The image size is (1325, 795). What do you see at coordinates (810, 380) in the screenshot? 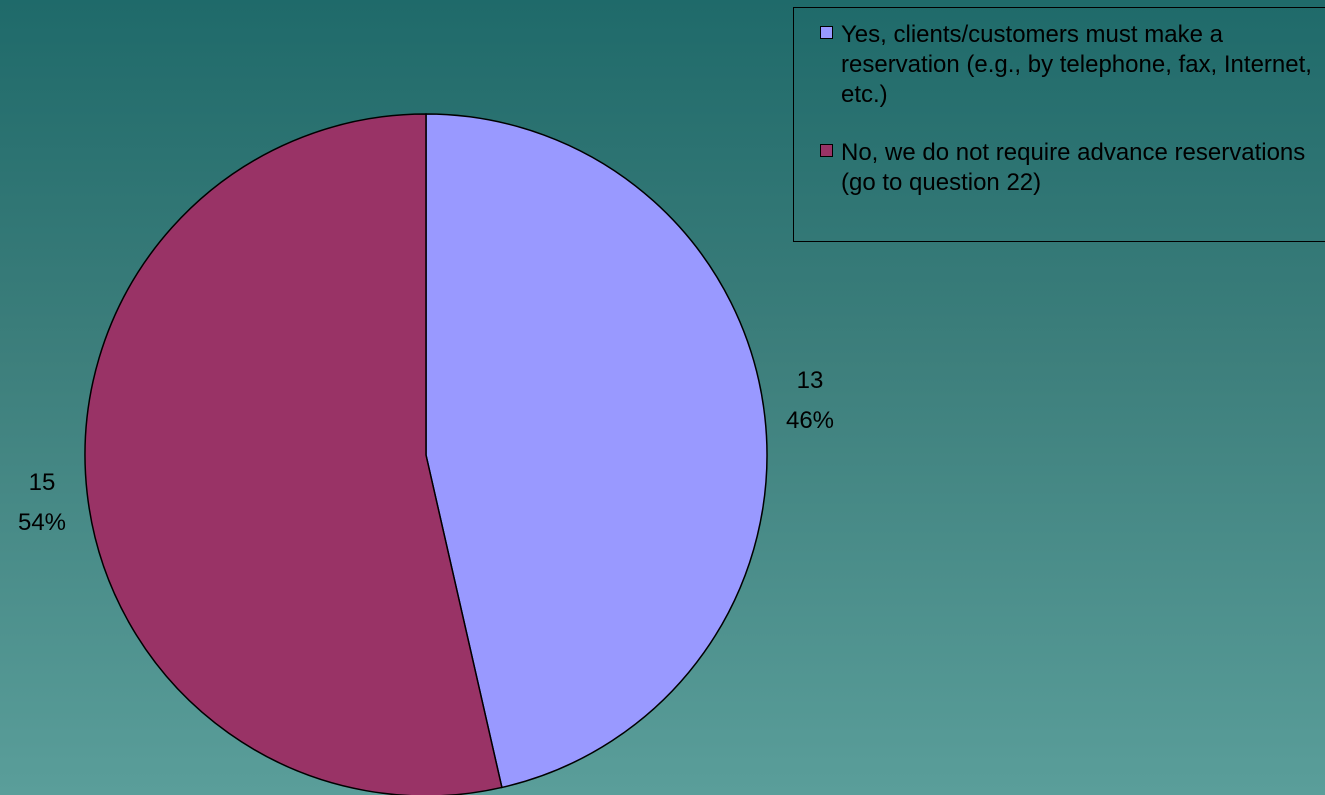
I see `slice-value-label-0: 13` at bounding box center [810, 380].